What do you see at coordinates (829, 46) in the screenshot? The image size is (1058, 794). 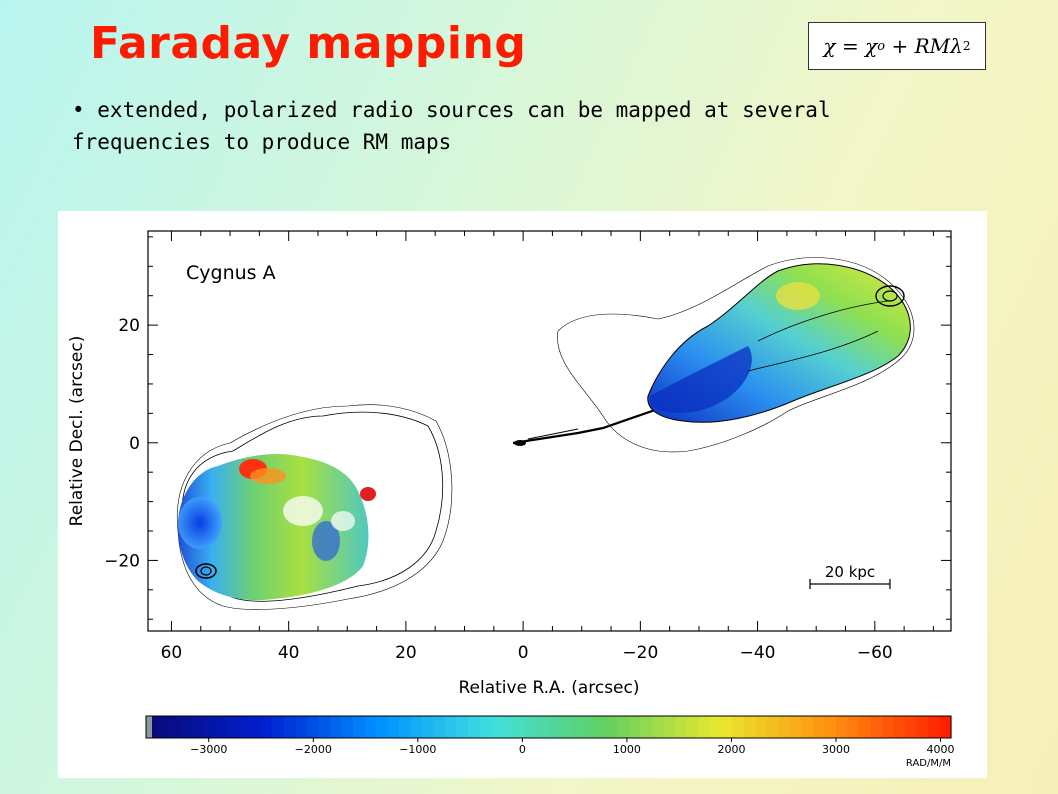 I see `formula-chi: χ` at bounding box center [829, 46].